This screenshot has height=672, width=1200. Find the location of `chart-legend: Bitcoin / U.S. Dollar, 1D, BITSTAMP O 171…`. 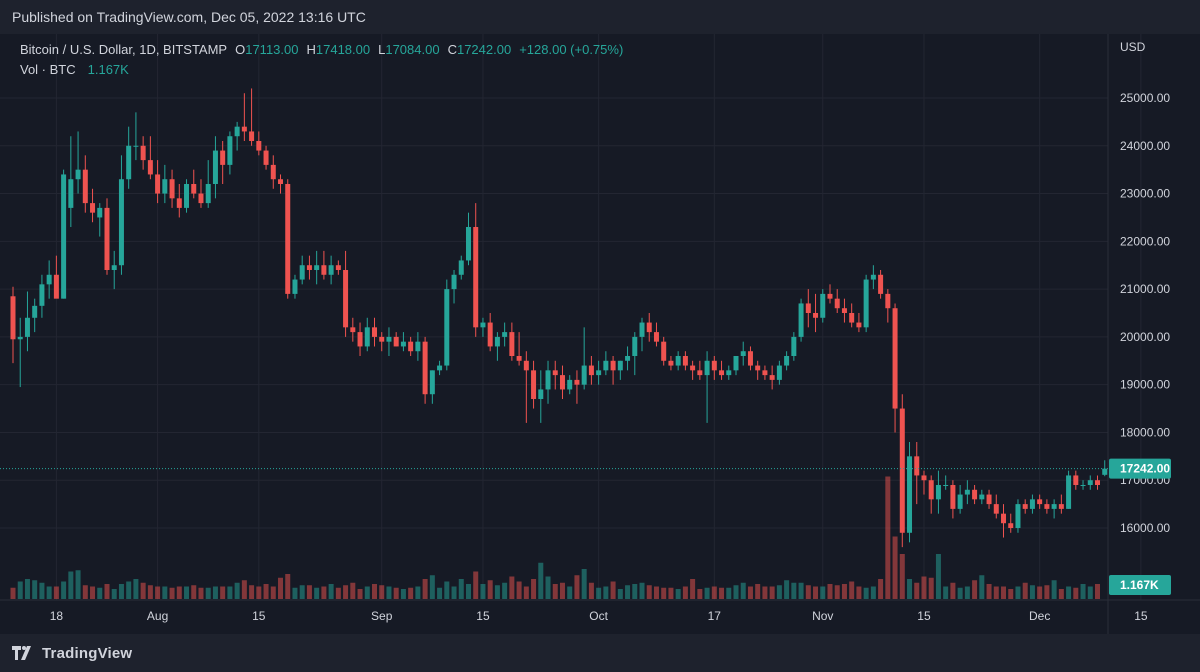

chart-legend: Bitcoin / U.S. Dollar, 1D, BITSTAMP O 171… is located at coordinates (321, 60).